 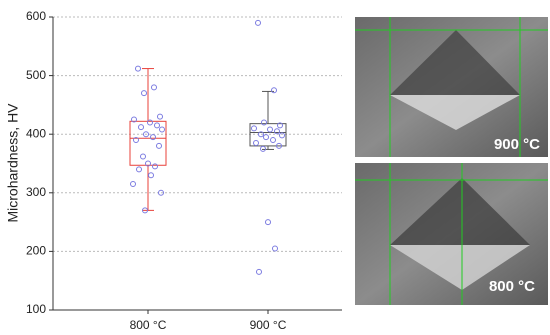 I want to click on y-tick-label: 600, so click(x=36, y=16).